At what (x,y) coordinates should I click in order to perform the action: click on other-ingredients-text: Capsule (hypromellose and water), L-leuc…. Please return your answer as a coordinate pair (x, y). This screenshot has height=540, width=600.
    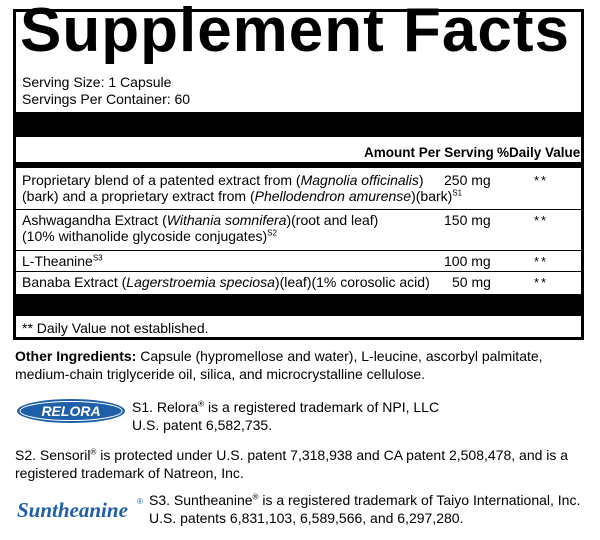
    Looking at the image, I should click on (279, 365).